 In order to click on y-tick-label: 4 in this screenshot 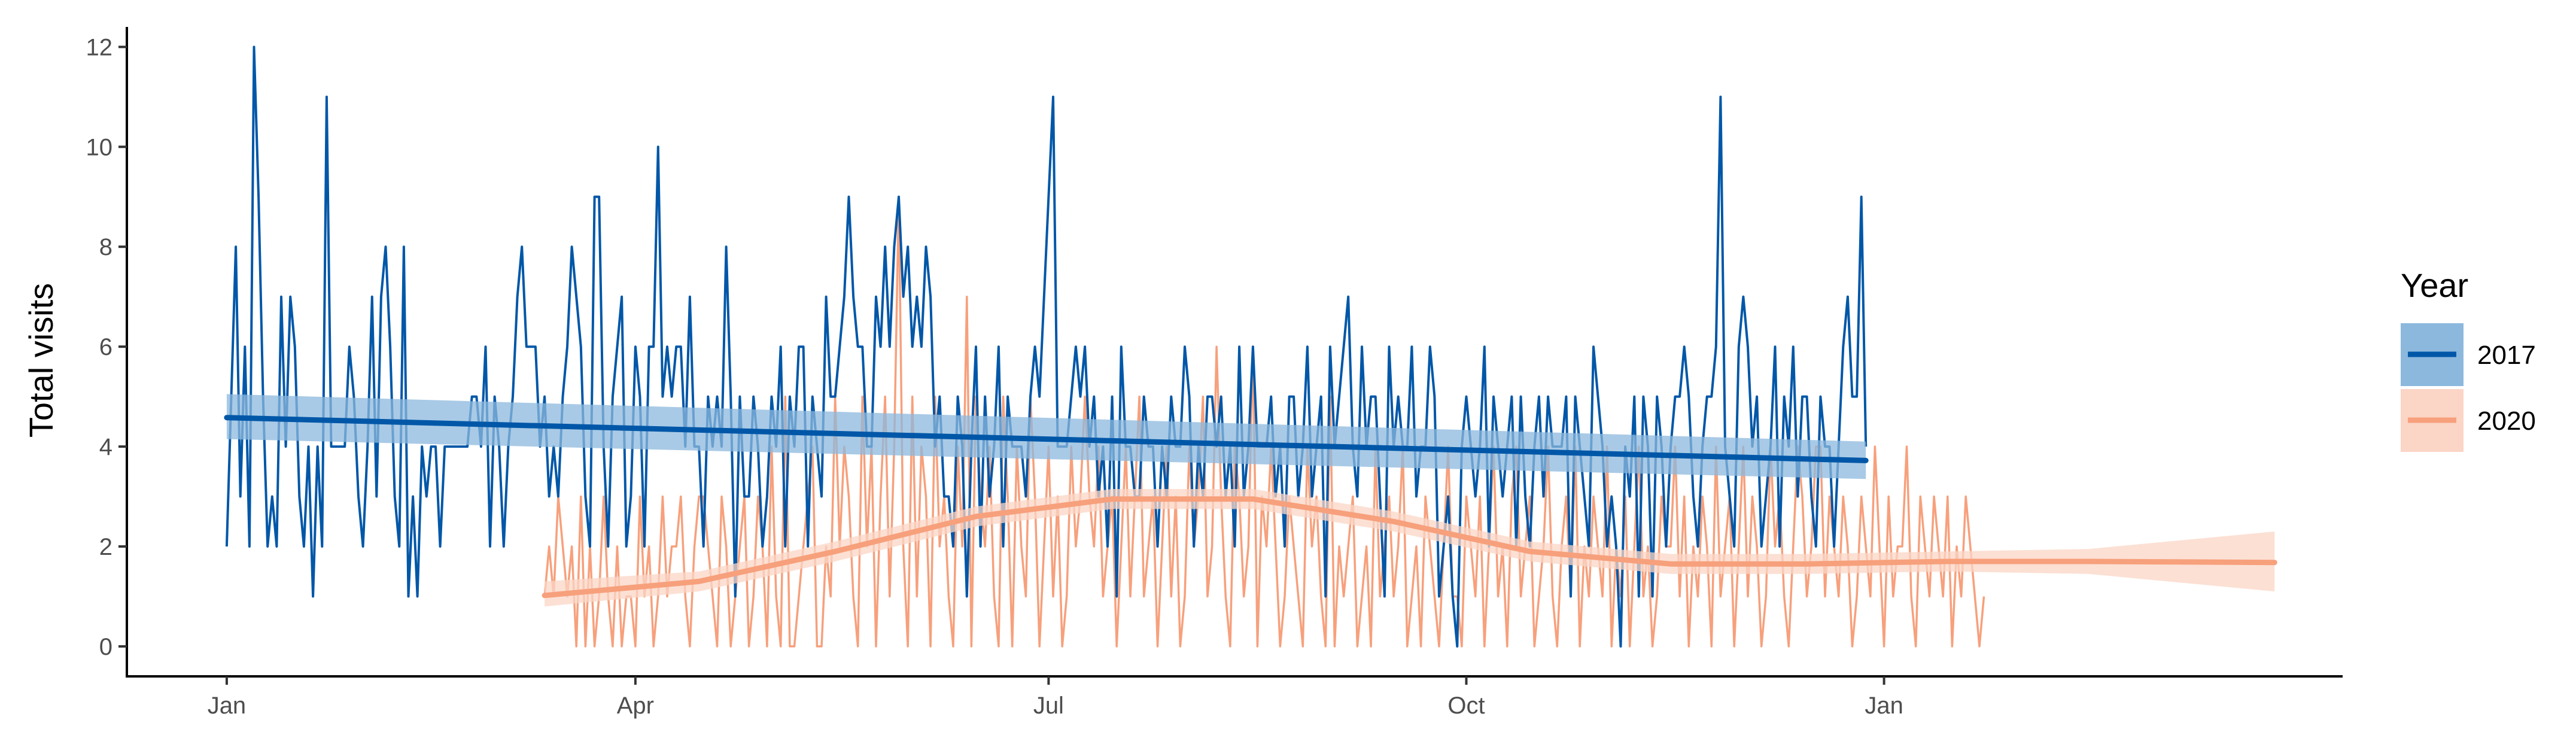, I will do `click(106, 447)`.